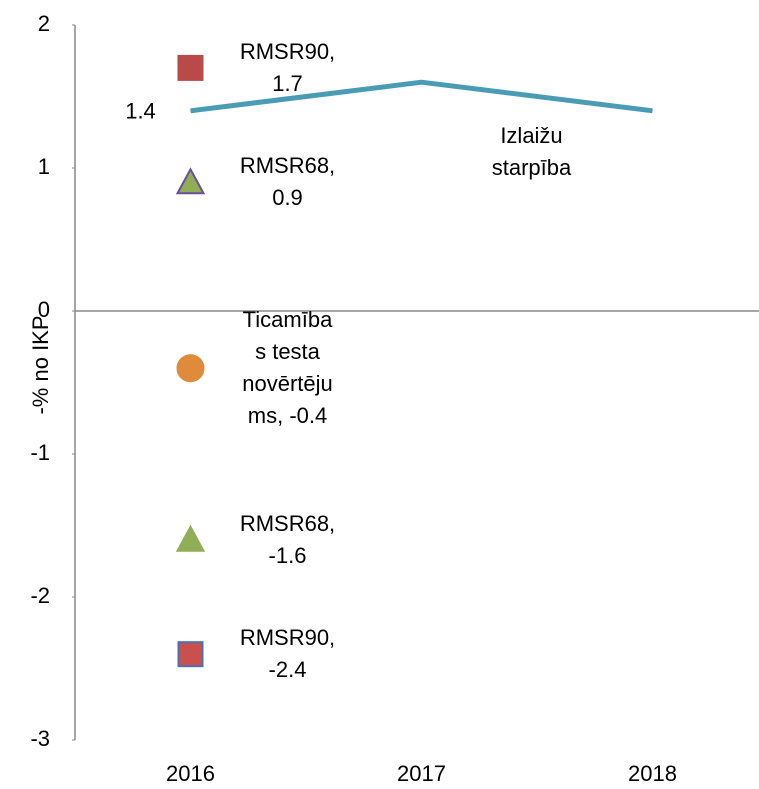 The width and height of the screenshot is (759, 789). Describe the element at coordinates (421, 773) in the screenshot. I see `x-tick-label: 2017` at that location.